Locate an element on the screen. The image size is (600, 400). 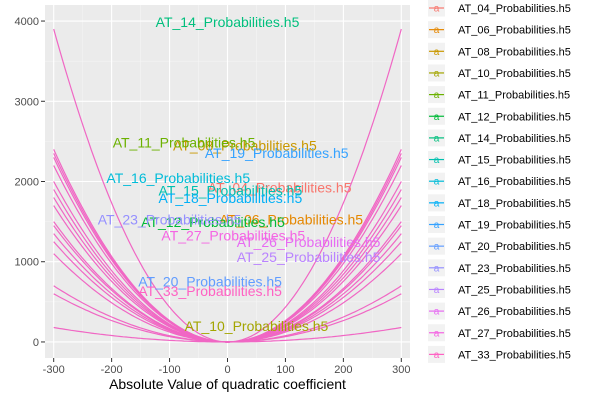
legend-label: AT_14_Probabilities.h5 is located at coordinates (514, 139).